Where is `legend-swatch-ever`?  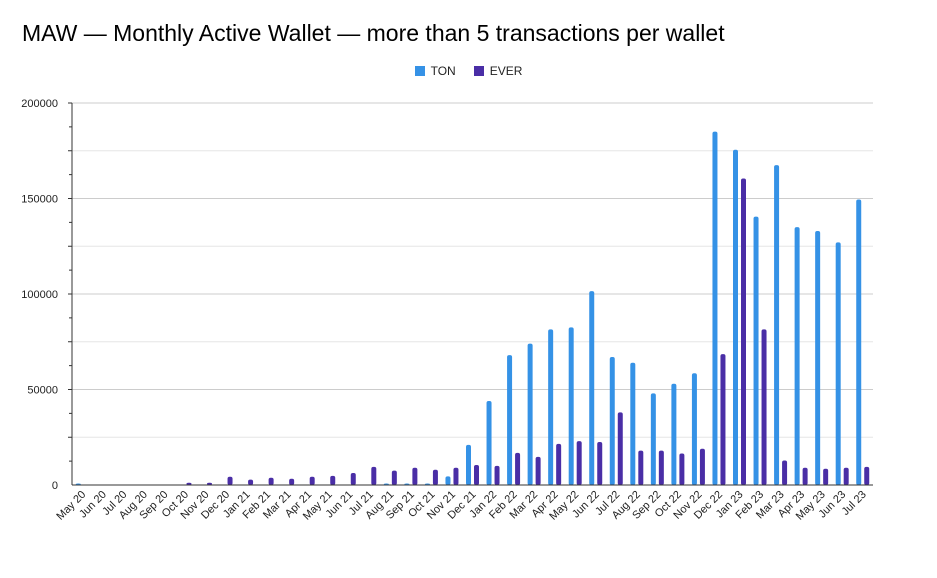 legend-swatch-ever is located at coordinates (478, 71).